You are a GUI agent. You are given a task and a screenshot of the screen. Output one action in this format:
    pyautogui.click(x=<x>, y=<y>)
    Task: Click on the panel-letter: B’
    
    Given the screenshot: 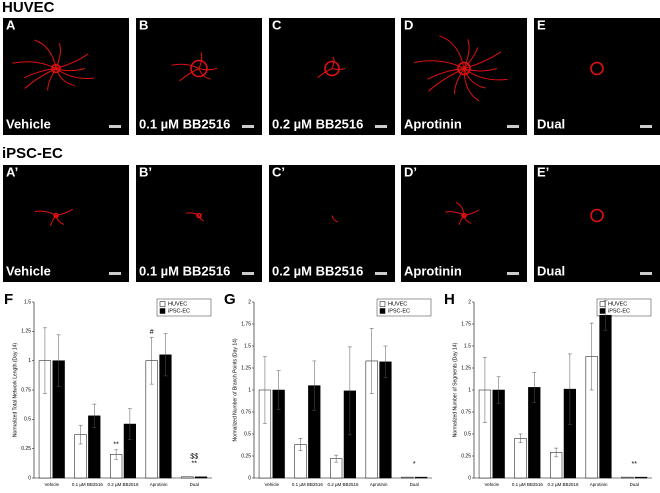 What is the action you would take?
    pyautogui.click(x=145, y=171)
    